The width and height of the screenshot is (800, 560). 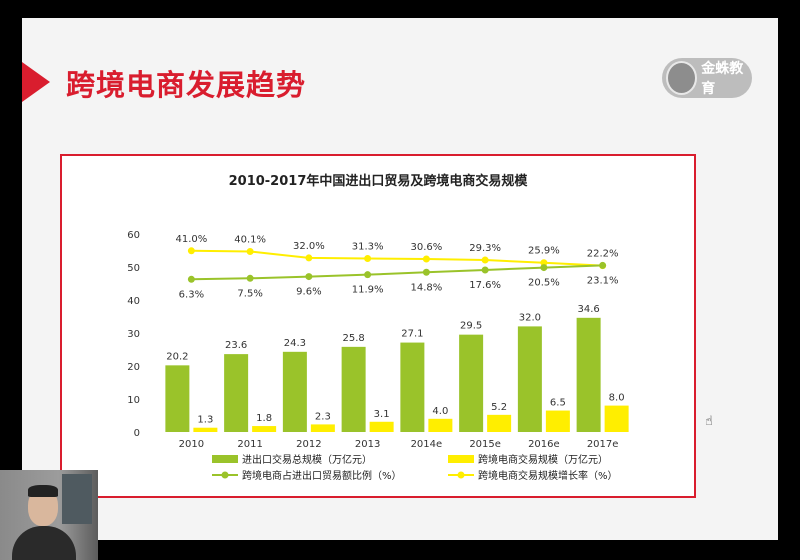 What do you see at coordinates (530, 317) in the screenshot?
I see `bar-total-label: 32.0` at bounding box center [530, 317].